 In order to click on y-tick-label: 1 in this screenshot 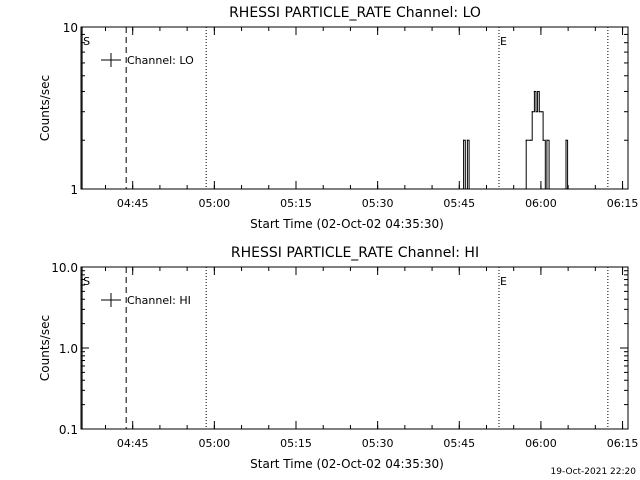, I will do `click(74, 190)`.